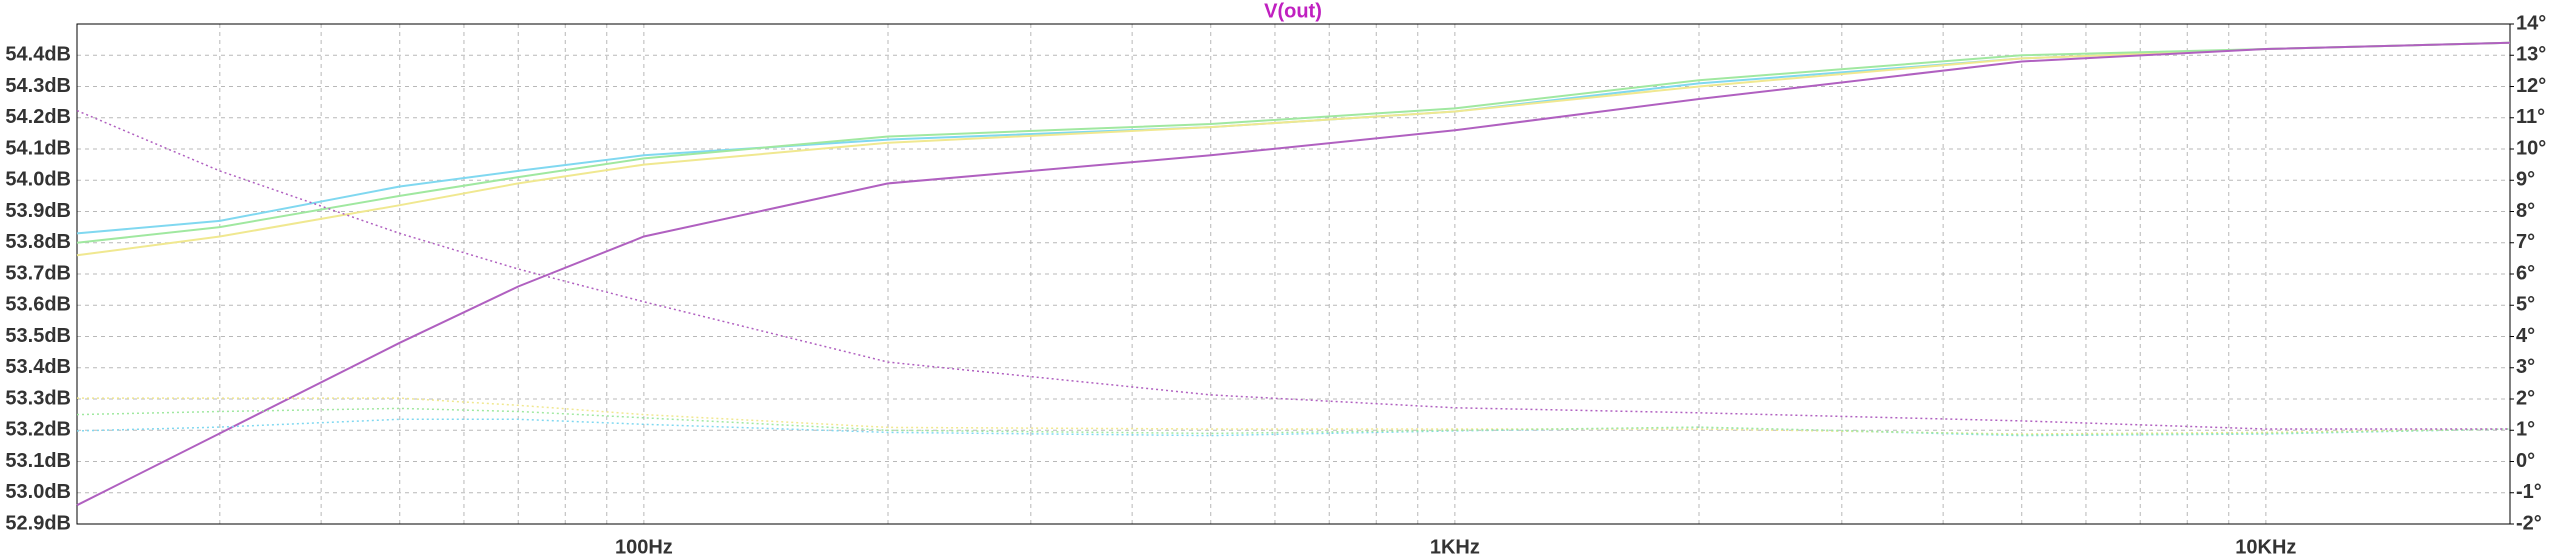 This screenshot has width=2560, height=560. What do you see at coordinates (38, 117) in the screenshot?
I see `y-tick-label: 54.2dB` at bounding box center [38, 117].